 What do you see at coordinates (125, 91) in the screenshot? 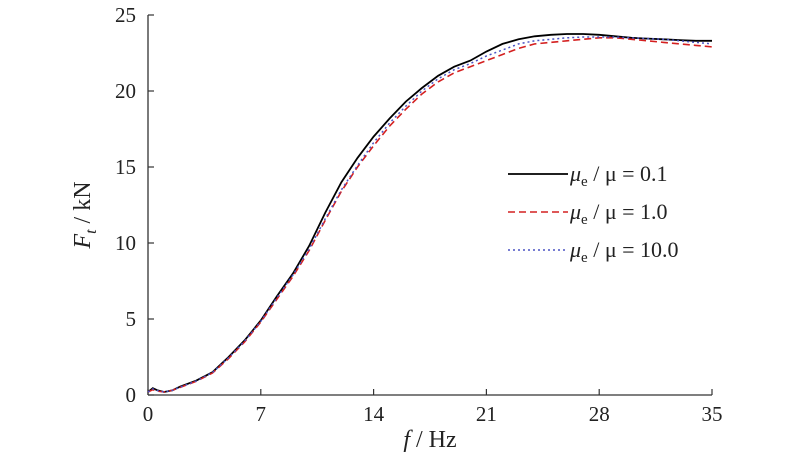
I see `y-tick-label: 20` at bounding box center [125, 91].